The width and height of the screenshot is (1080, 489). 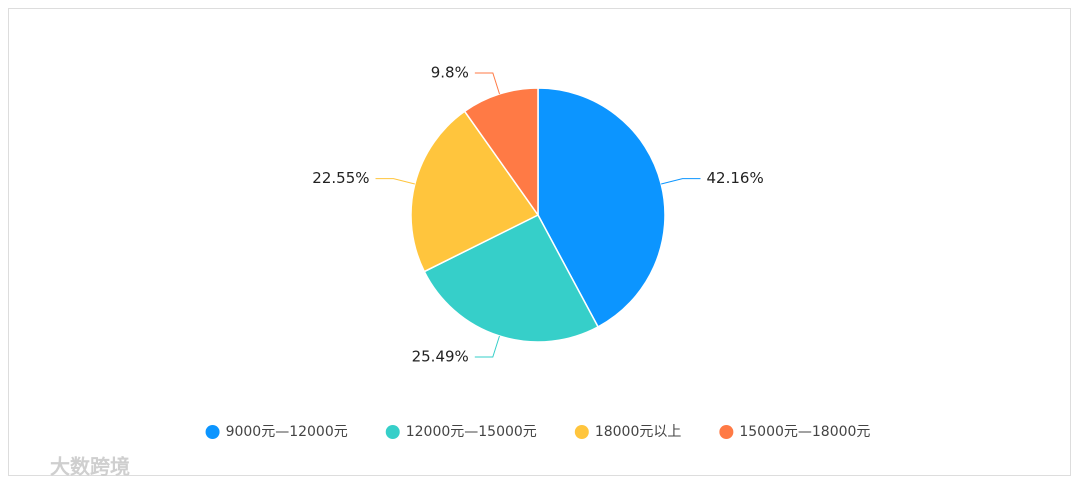 I want to click on data-label: 22.55%, so click(x=340, y=178).